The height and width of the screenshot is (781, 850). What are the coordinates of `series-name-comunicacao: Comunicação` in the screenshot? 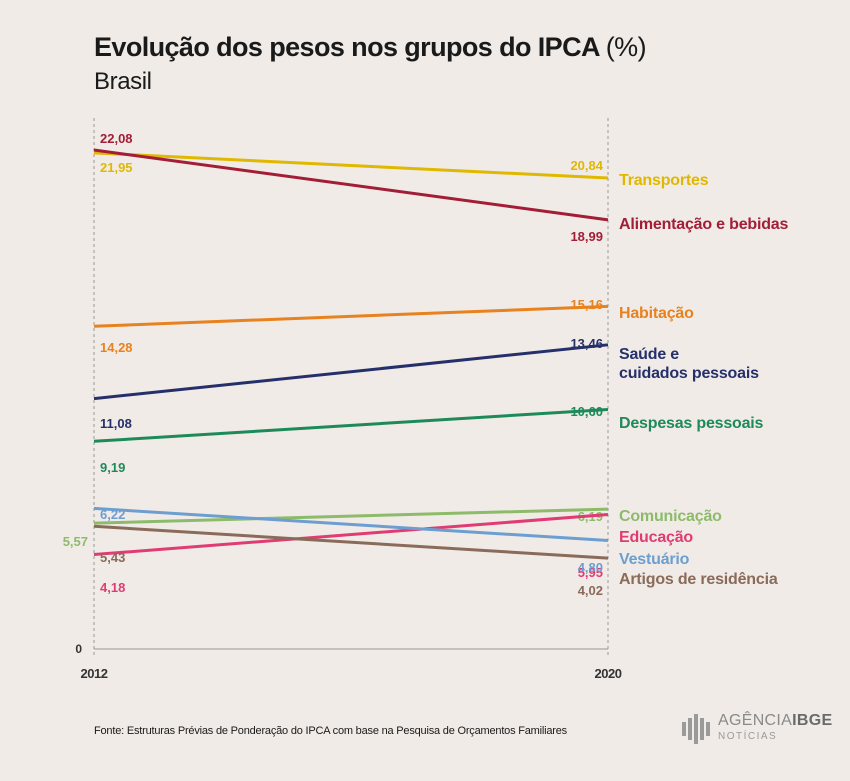 It's located at (670, 516).